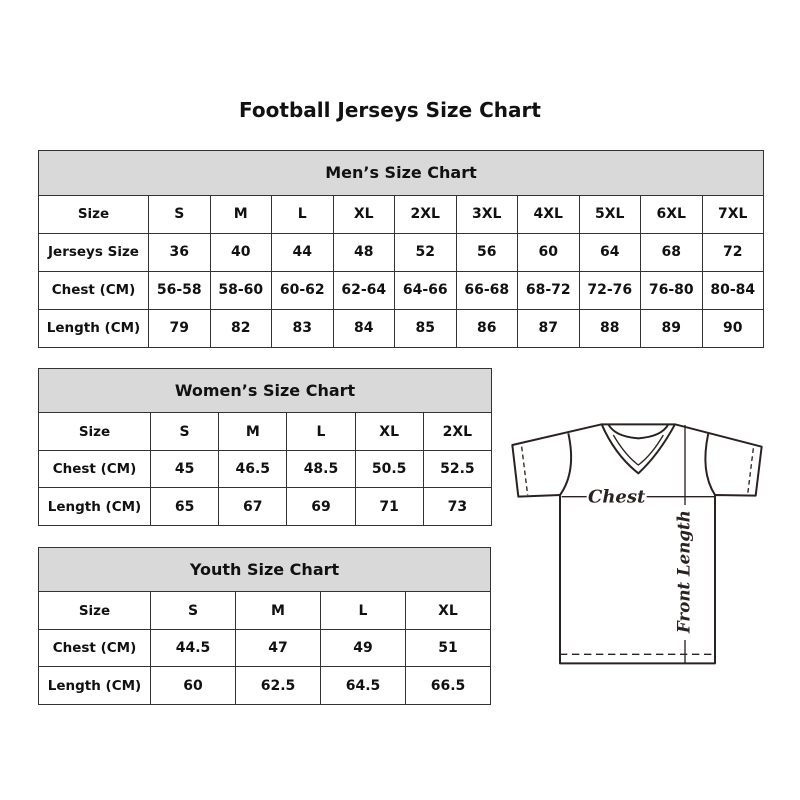 The image size is (800, 800). What do you see at coordinates (363, 290) in the screenshot?
I see `table-cell: 62-64` at bounding box center [363, 290].